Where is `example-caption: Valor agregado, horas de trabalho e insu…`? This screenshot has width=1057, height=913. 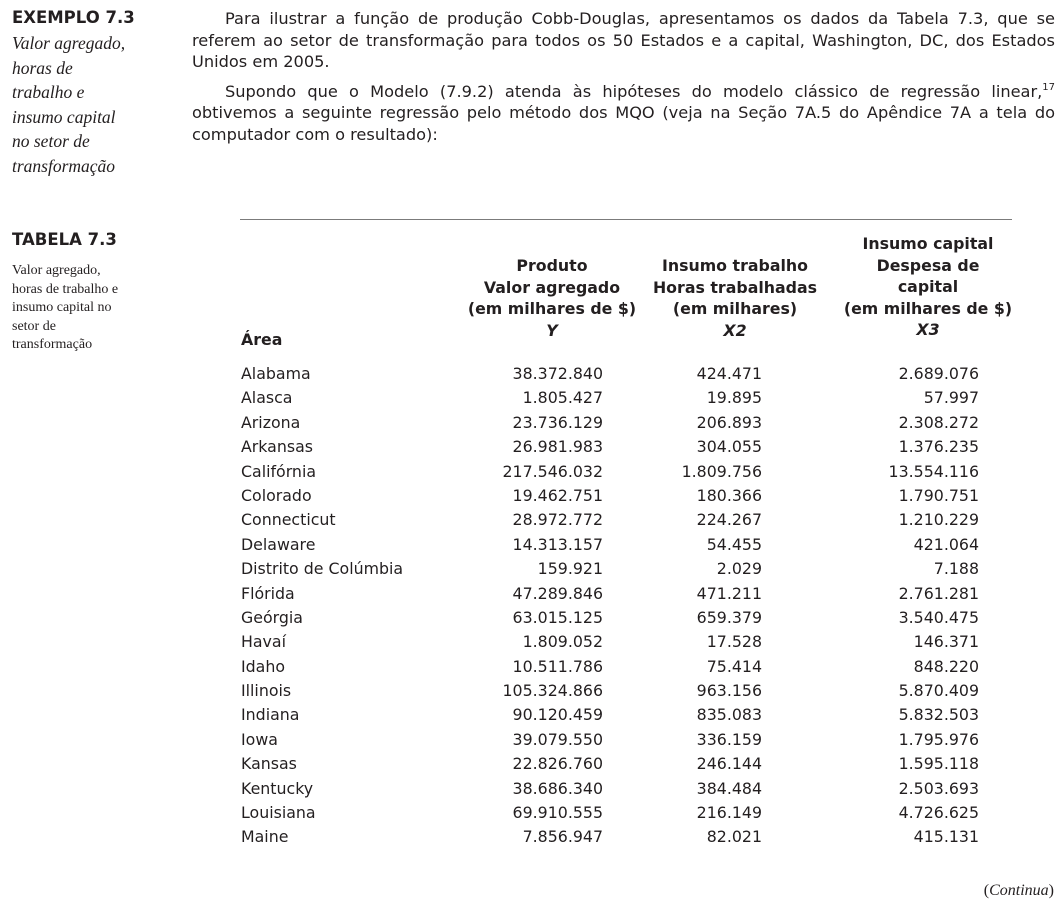 example-caption: Valor agregado, horas de trabalho e insu… is located at coordinates (97, 104).